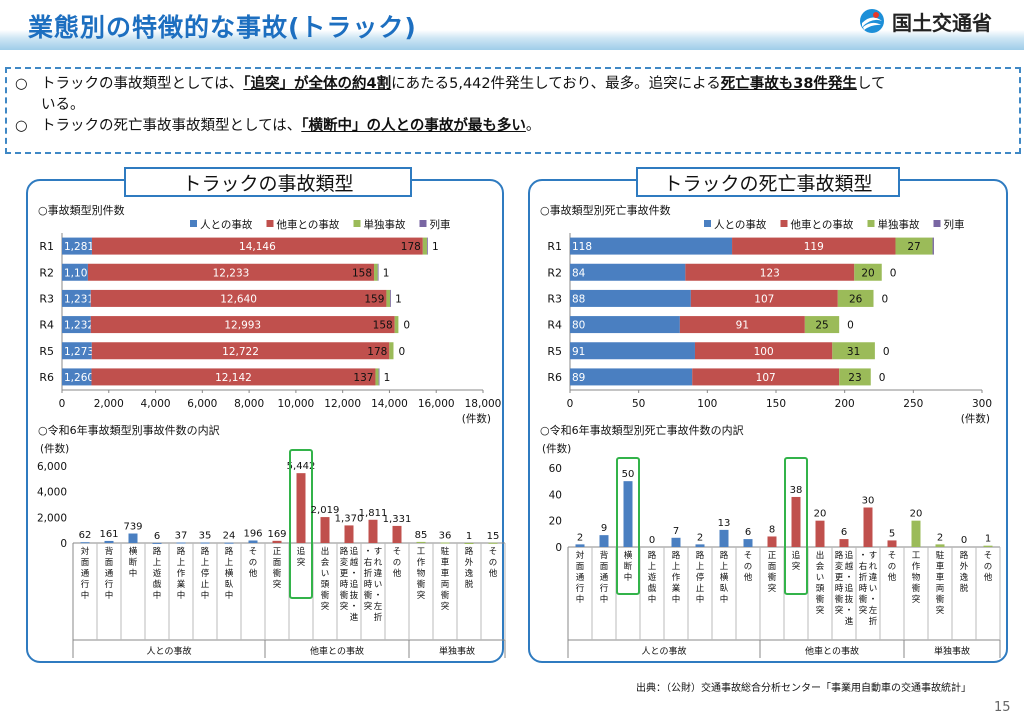 The width and height of the screenshot is (1024, 727). What do you see at coordinates (776, 404) in the screenshot?
I see `x-tick-label: 150` at bounding box center [776, 404].